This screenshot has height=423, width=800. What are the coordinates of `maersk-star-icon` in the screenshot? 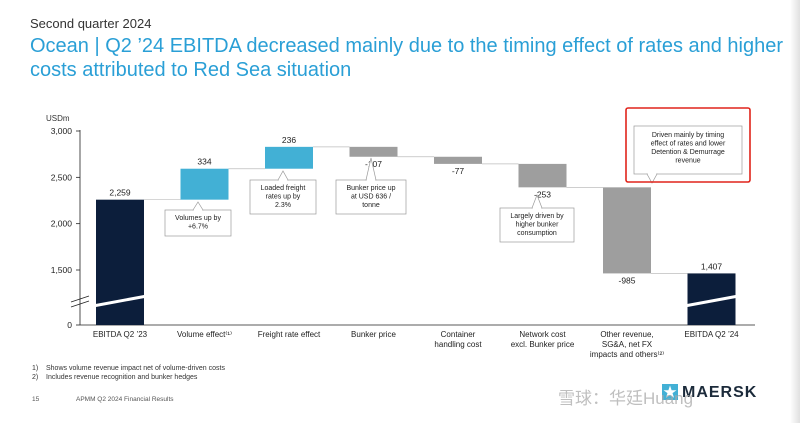 It's located at (670, 392).